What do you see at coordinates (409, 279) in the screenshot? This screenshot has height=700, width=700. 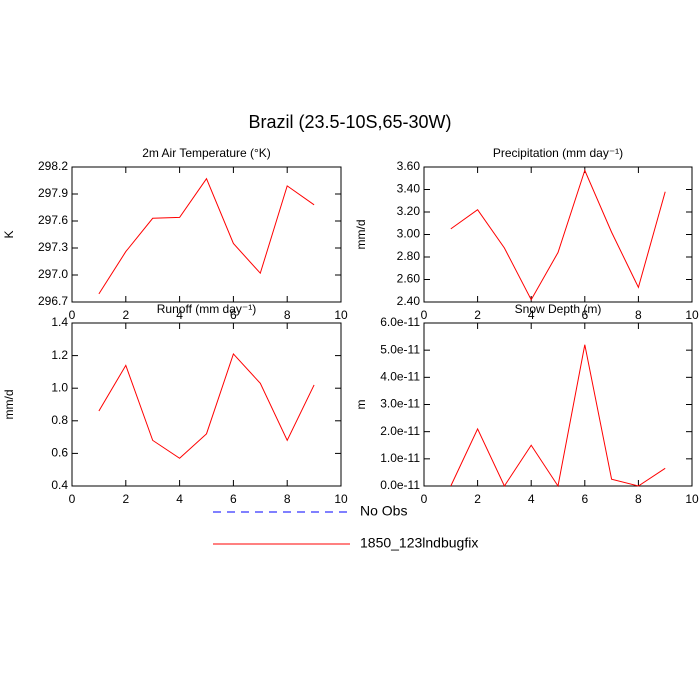 I see `y-tick-label: 2.60` at bounding box center [409, 279].